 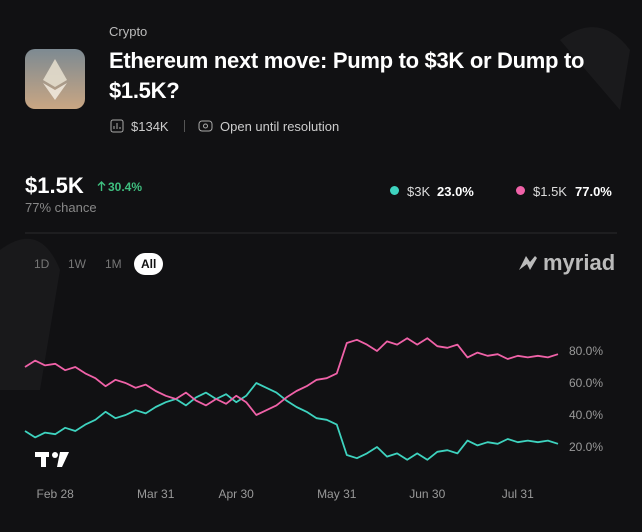 I want to click on legend-label: $1.5K, so click(x=550, y=191).